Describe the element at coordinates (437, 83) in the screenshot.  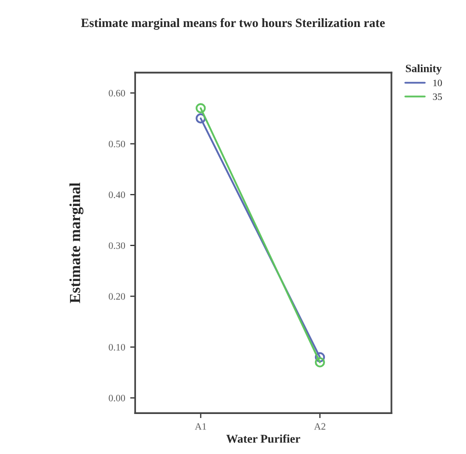
I see `legend-label: 10` at that location.